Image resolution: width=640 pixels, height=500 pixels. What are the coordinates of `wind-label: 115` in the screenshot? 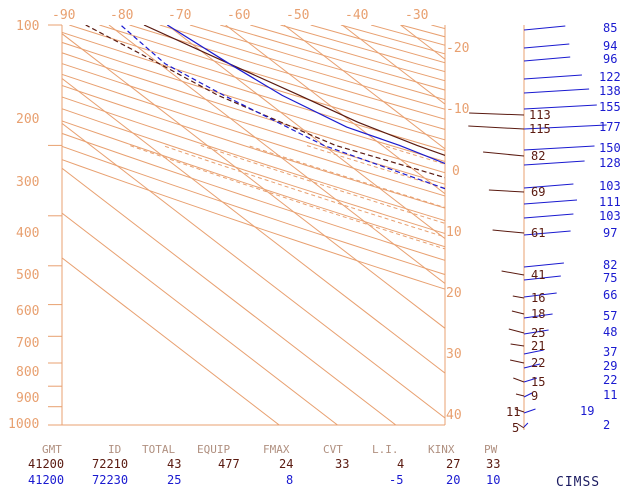 It's located at (540, 129).